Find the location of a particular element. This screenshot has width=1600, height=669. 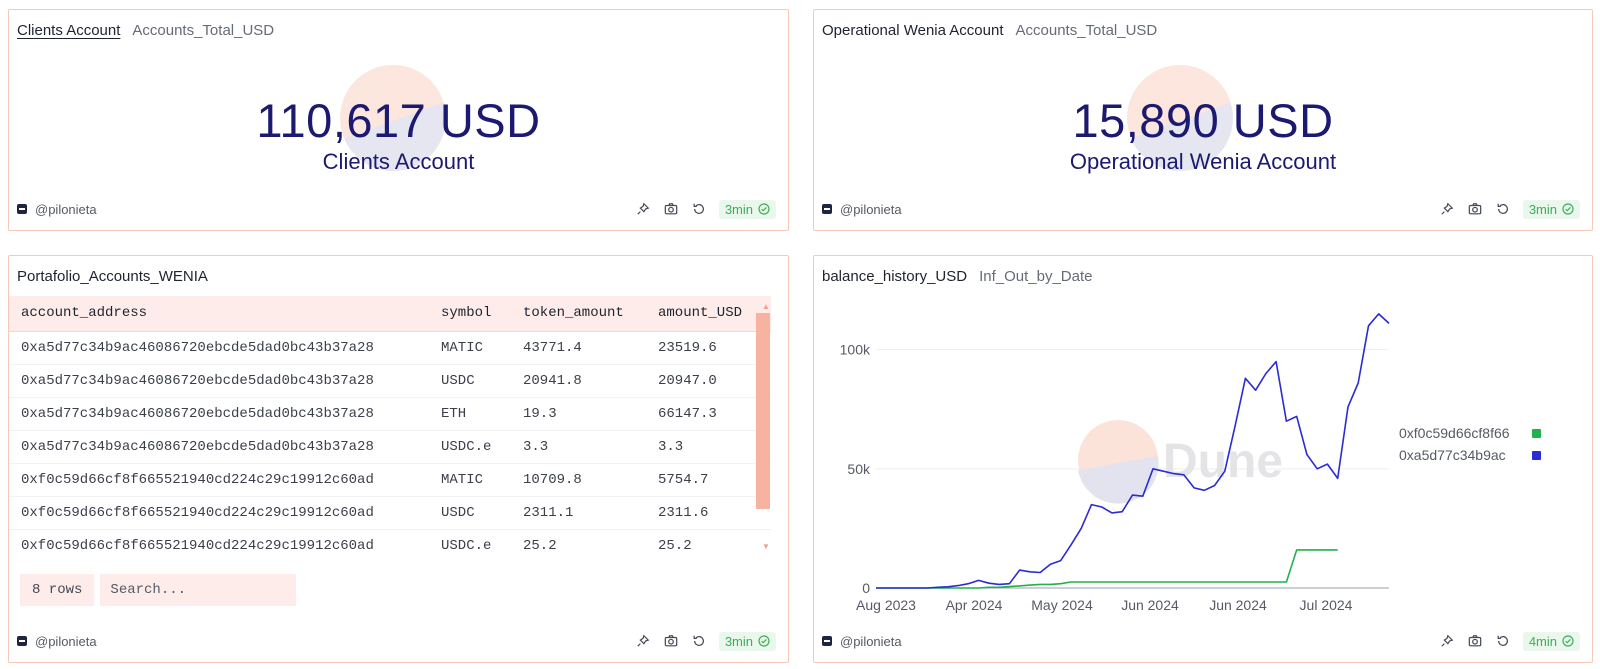

column-header: symbol is located at coordinates (470, 314).